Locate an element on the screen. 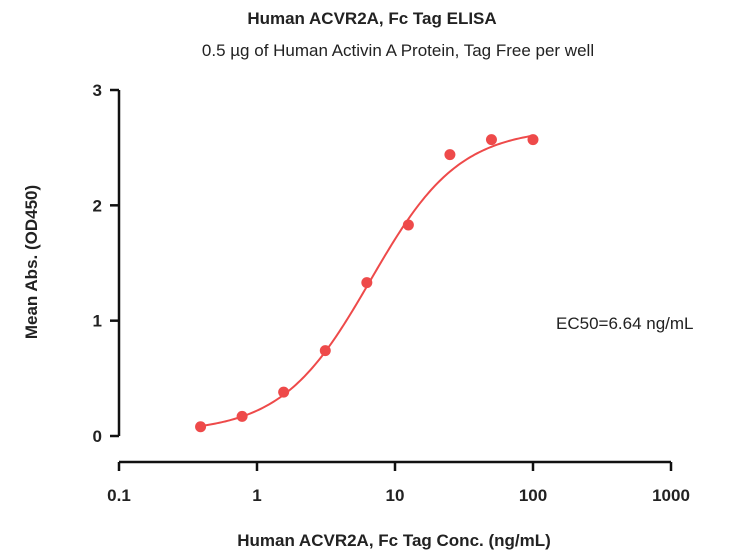 Image resolution: width=745 pixels, height=555 pixels. y-tick-label: 3 is located at coordinates (97, 90).